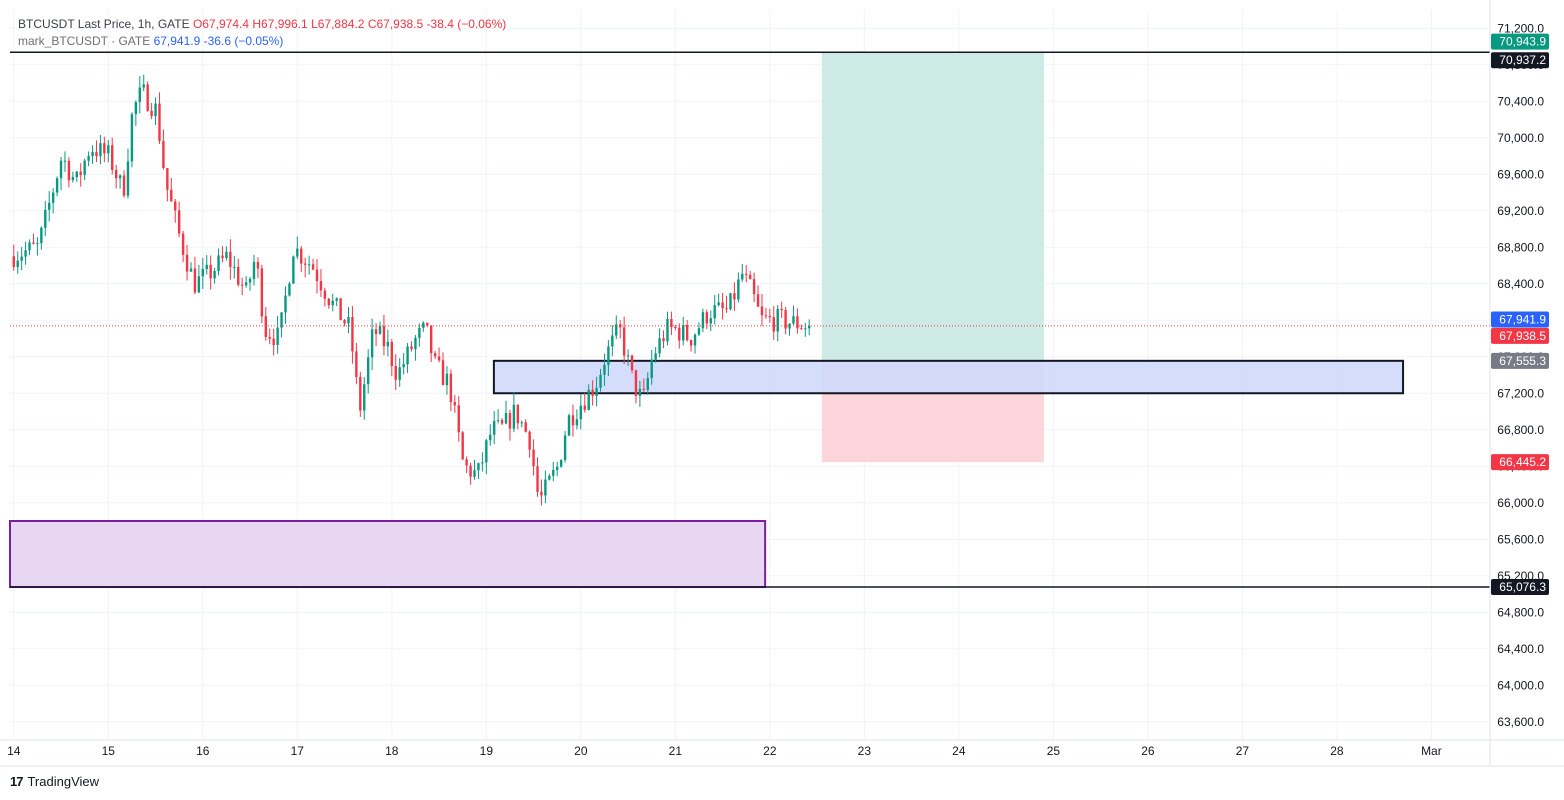 Image resolution: width=1564 pixels, height=800 pixels. What do you see at coordinates (724, 751) in the screenshot?
I see `time-axis: 14 15 16 17 18 19 20 21 22 23 24 25 26 27 28 Mar` at bounding box center [724, 751].